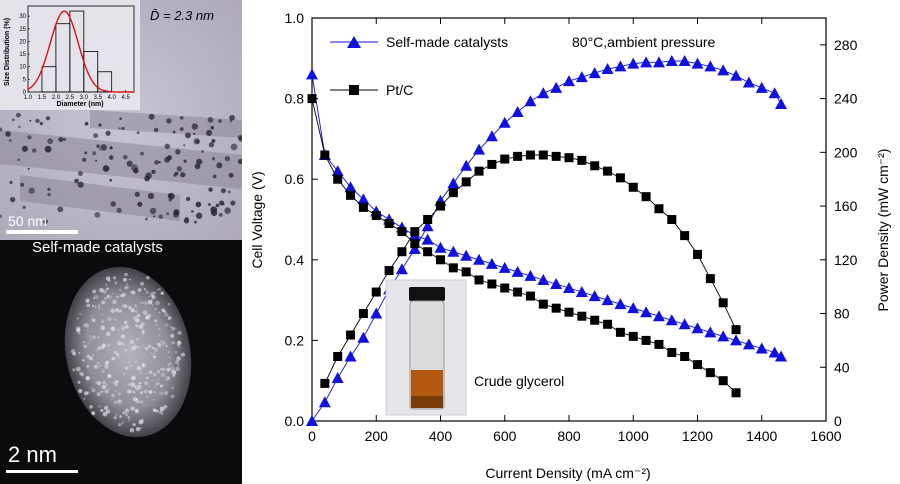 The image size is (900, 484). What do you see at coordinates (312, 436) in the screenshot?
I see `x-tick-label: 0` at bounding box center [312, 436].